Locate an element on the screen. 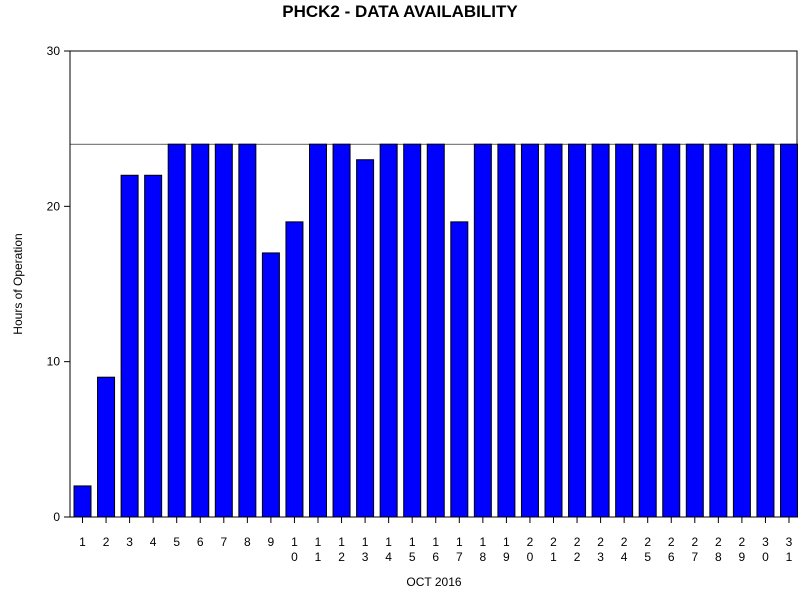  y-axis-label: Hours of Operation is located at coordinates (18, 283).